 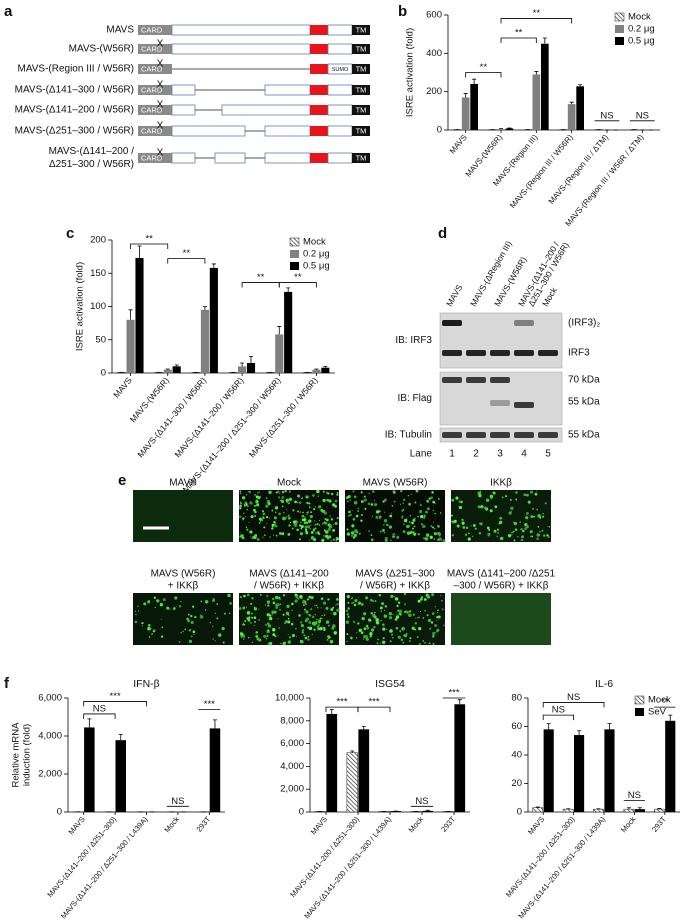 I want to click on y-tick-label: 4,000, so click(x=292, y=766).